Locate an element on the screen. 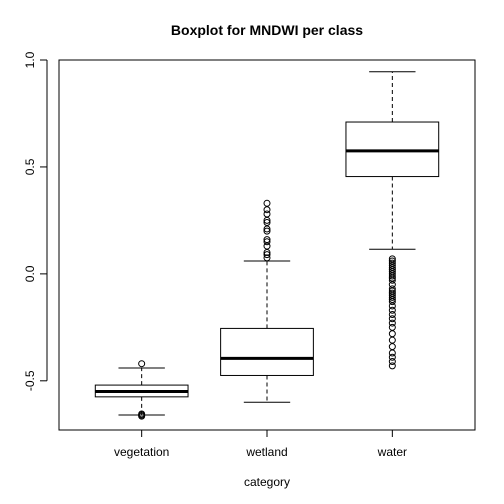  y-tick-label-0: -0.5 is located at coordinates (30, 380).